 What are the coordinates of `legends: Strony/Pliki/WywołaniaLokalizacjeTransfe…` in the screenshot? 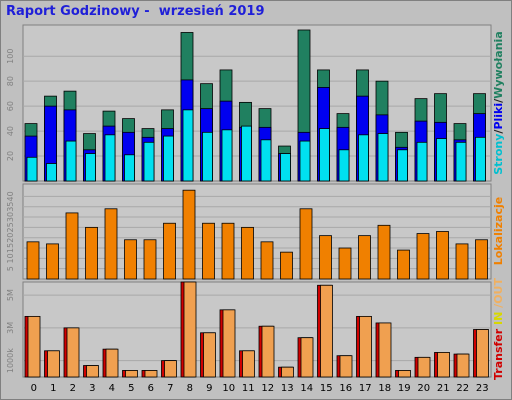 It's located at (498, 205).